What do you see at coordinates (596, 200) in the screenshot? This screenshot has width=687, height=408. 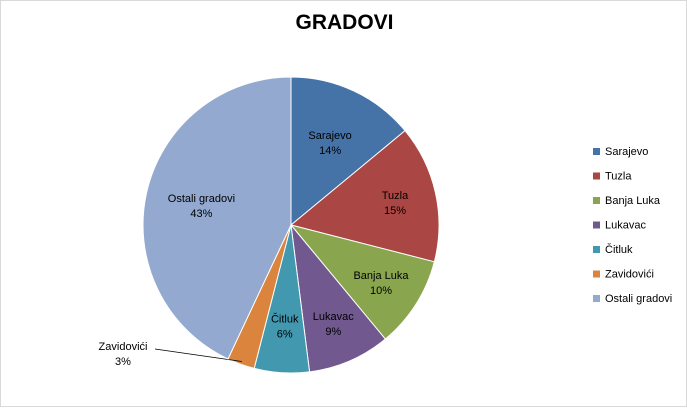 I see `legend-swatch-banja-luka` at bounding box center [596, 200].